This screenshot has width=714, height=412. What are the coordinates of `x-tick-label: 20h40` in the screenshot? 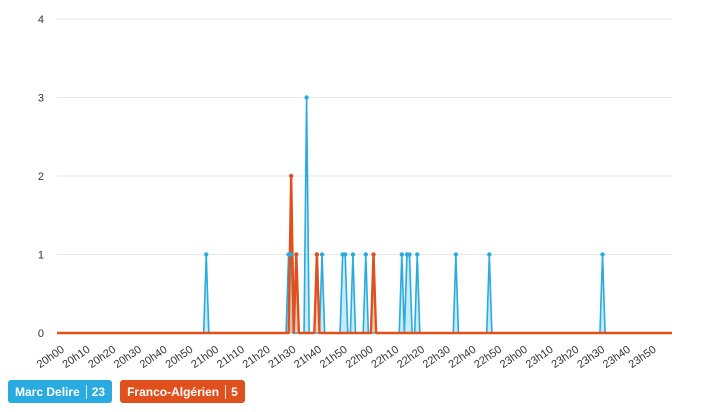 It's located at (154, 357).